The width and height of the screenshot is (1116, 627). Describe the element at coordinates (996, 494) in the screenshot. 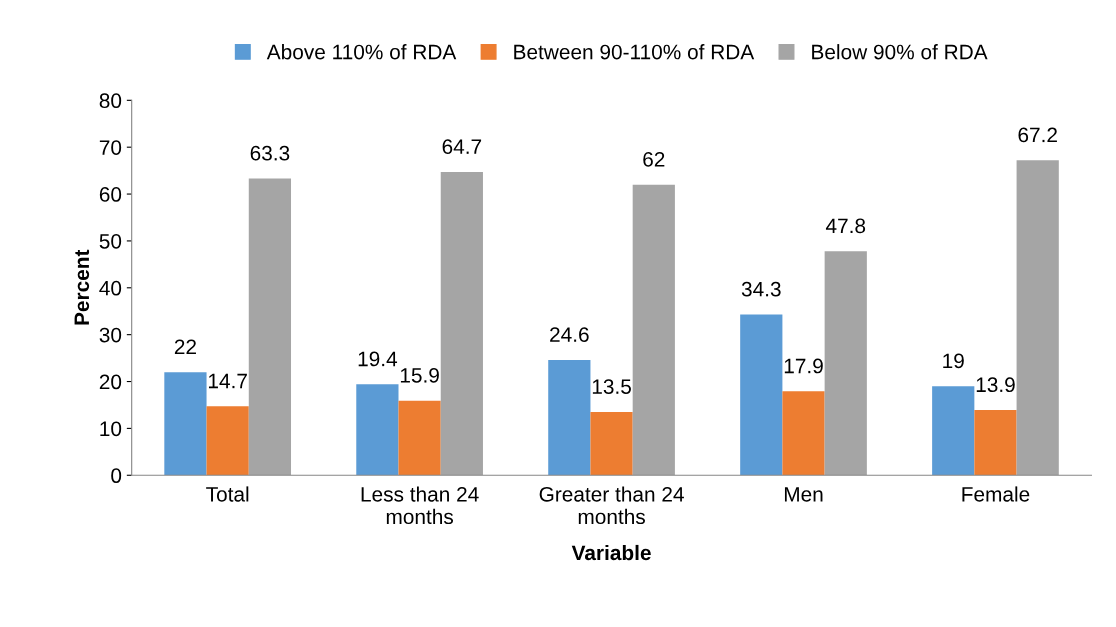

I see `x-tick-label: Female` at that location.